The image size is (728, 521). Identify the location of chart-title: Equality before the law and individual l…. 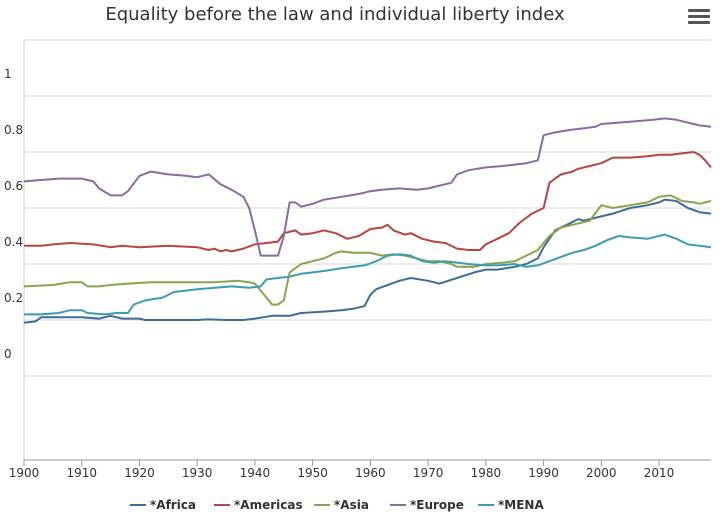
(335, 14).